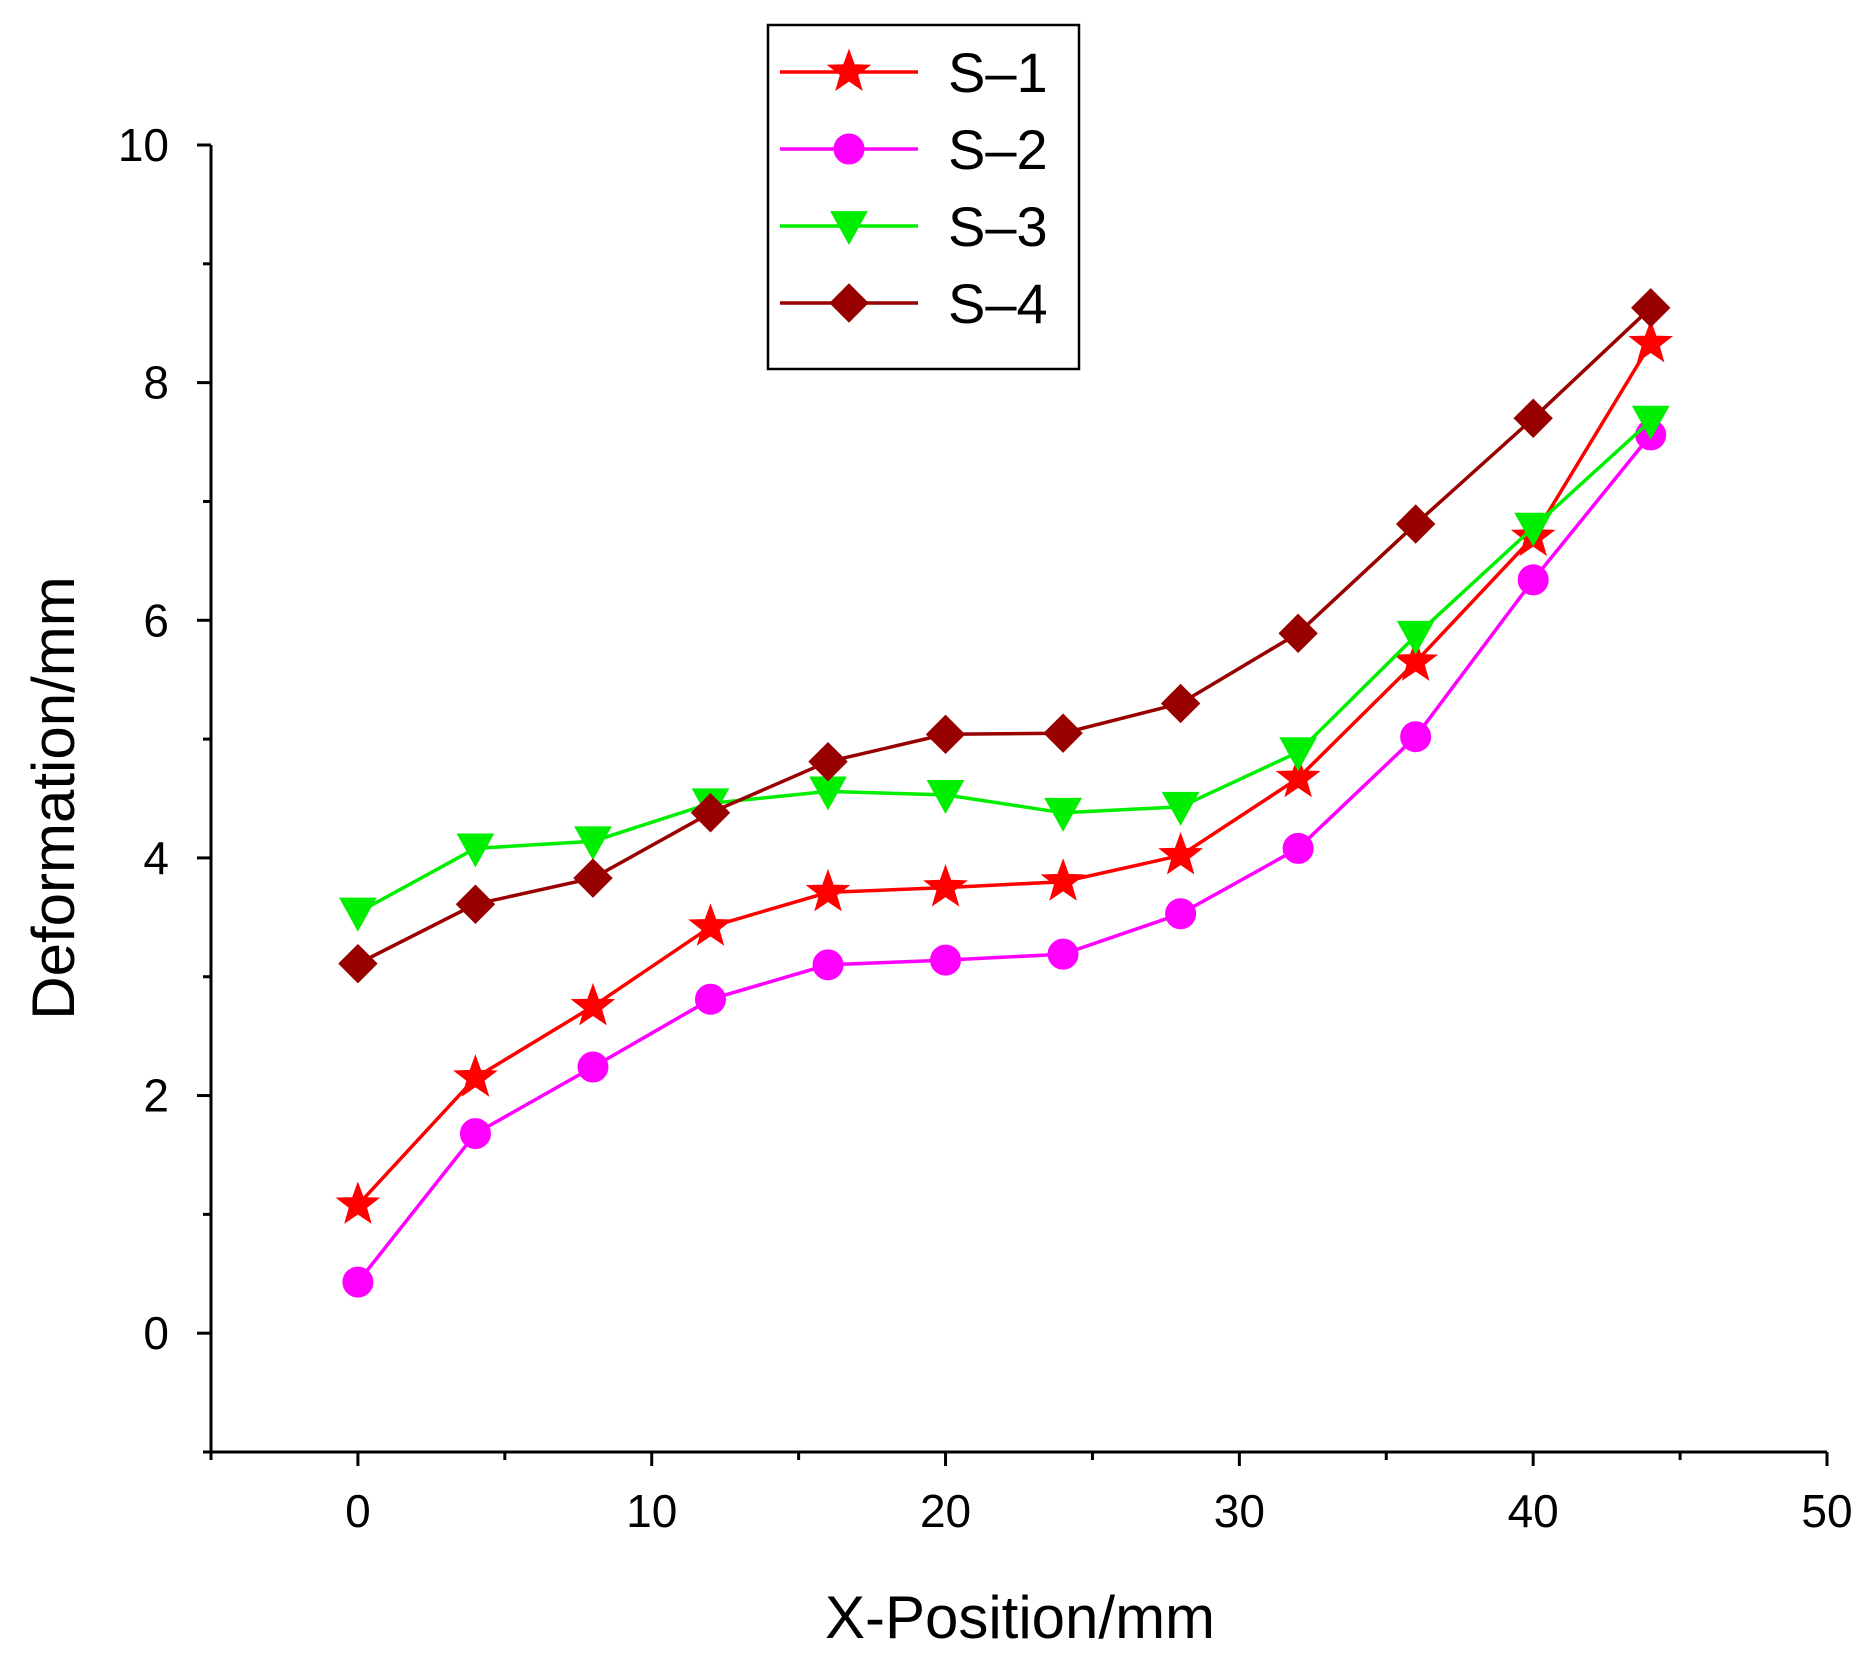 This screenshot has width=1867, height=1664. What do you see at coordinates (156, 1096) in the screenshot?
I see `y-tick-label: 2` at bounding box center [156, 1096].